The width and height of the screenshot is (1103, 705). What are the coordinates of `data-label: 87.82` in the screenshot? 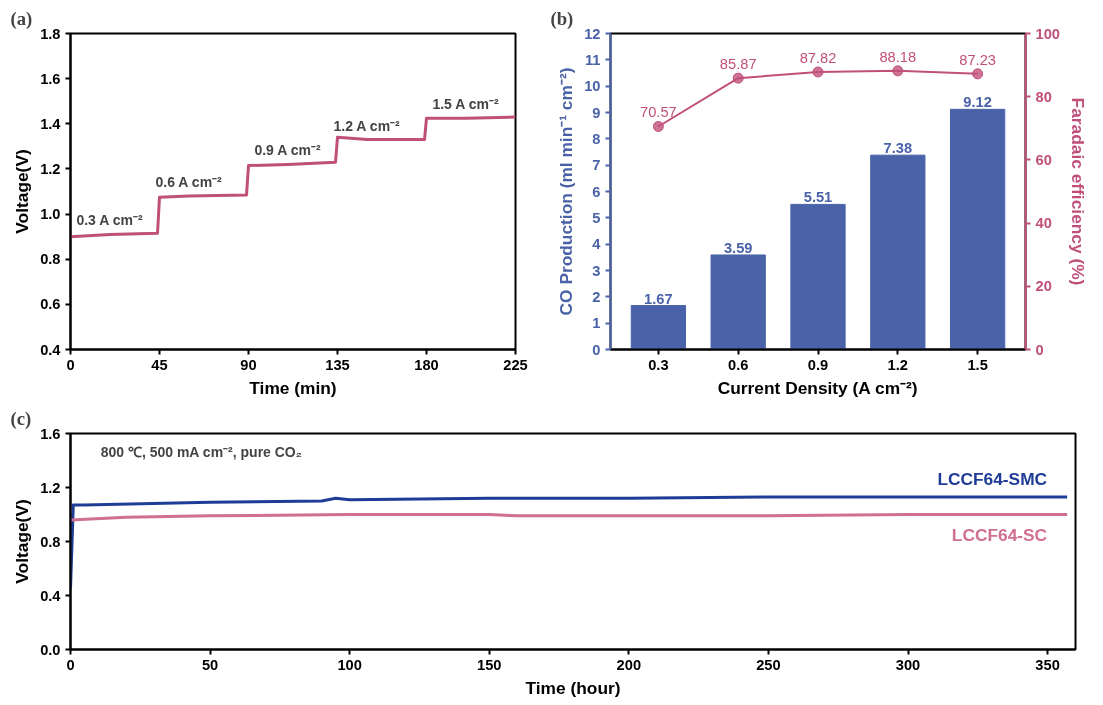 It's located at (818, 57).